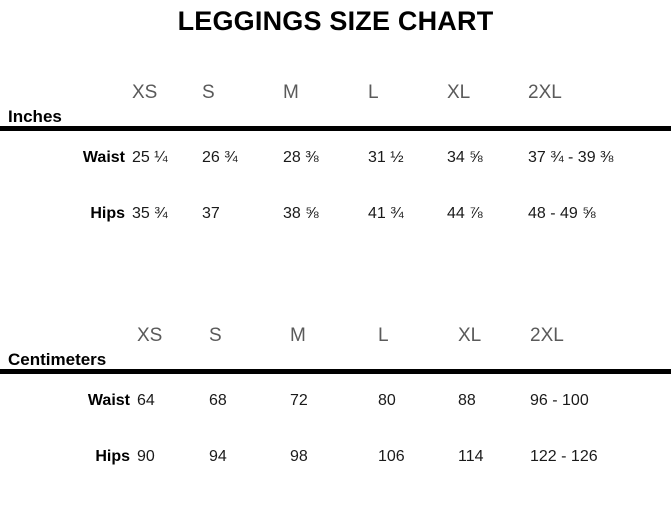 The height and width of the screenshot is (528, 671). I want to click on table-header-row-centimeters: Centimeters XS S M L XL 2XL, so click(335, 347).